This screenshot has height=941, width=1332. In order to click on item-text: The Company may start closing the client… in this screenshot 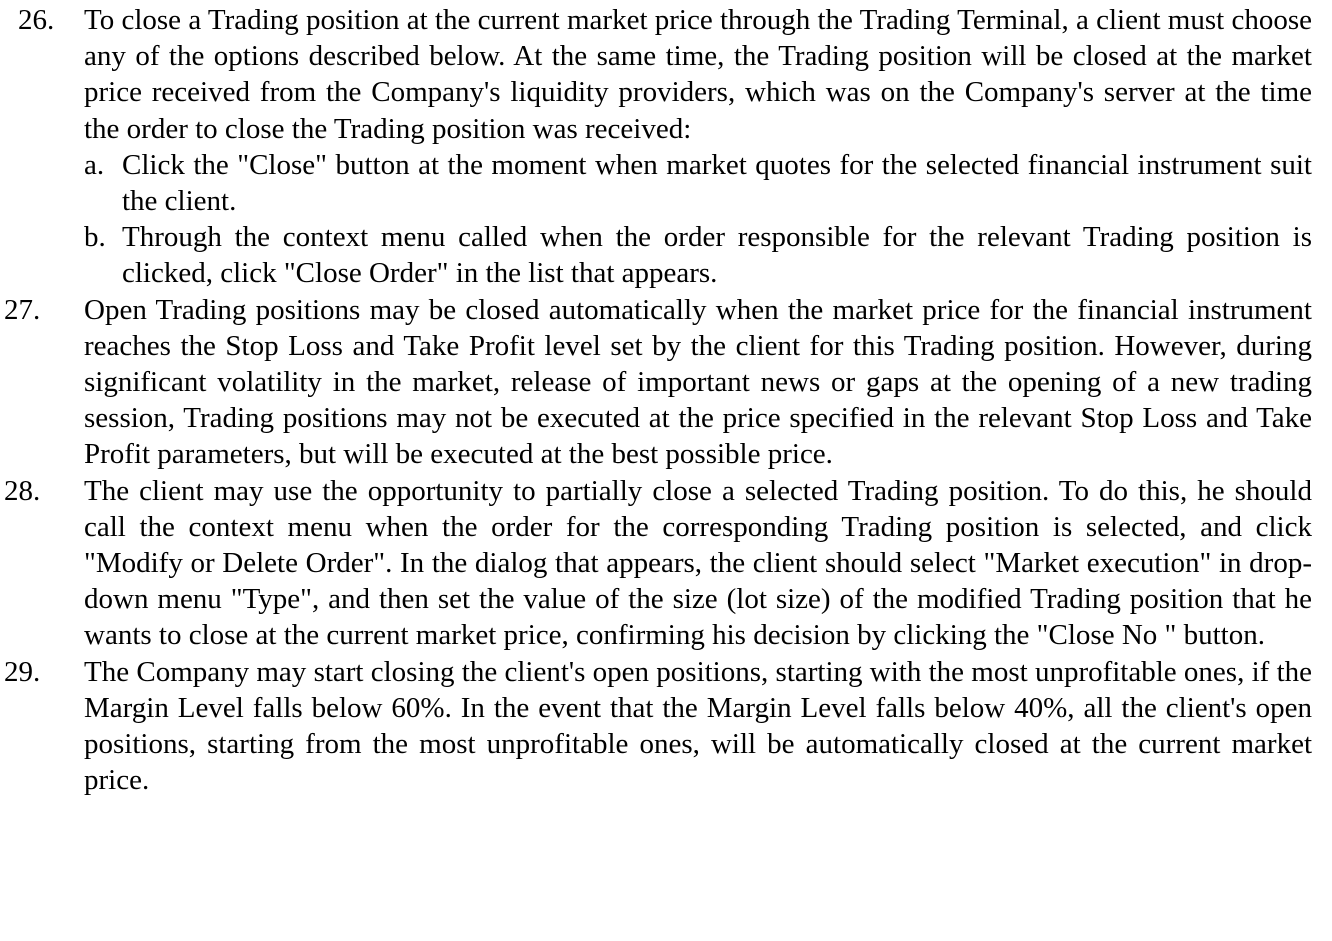, I will do `click(698, 726)`.